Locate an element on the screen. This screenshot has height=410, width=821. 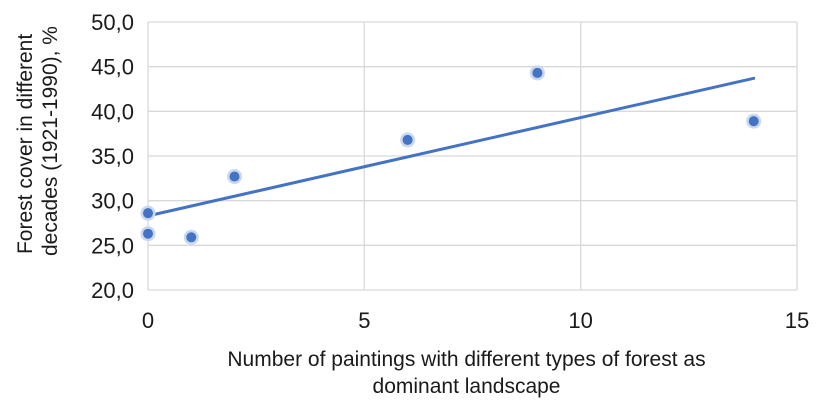
x-tick-label: 10 is located at coordinates (580, 320).